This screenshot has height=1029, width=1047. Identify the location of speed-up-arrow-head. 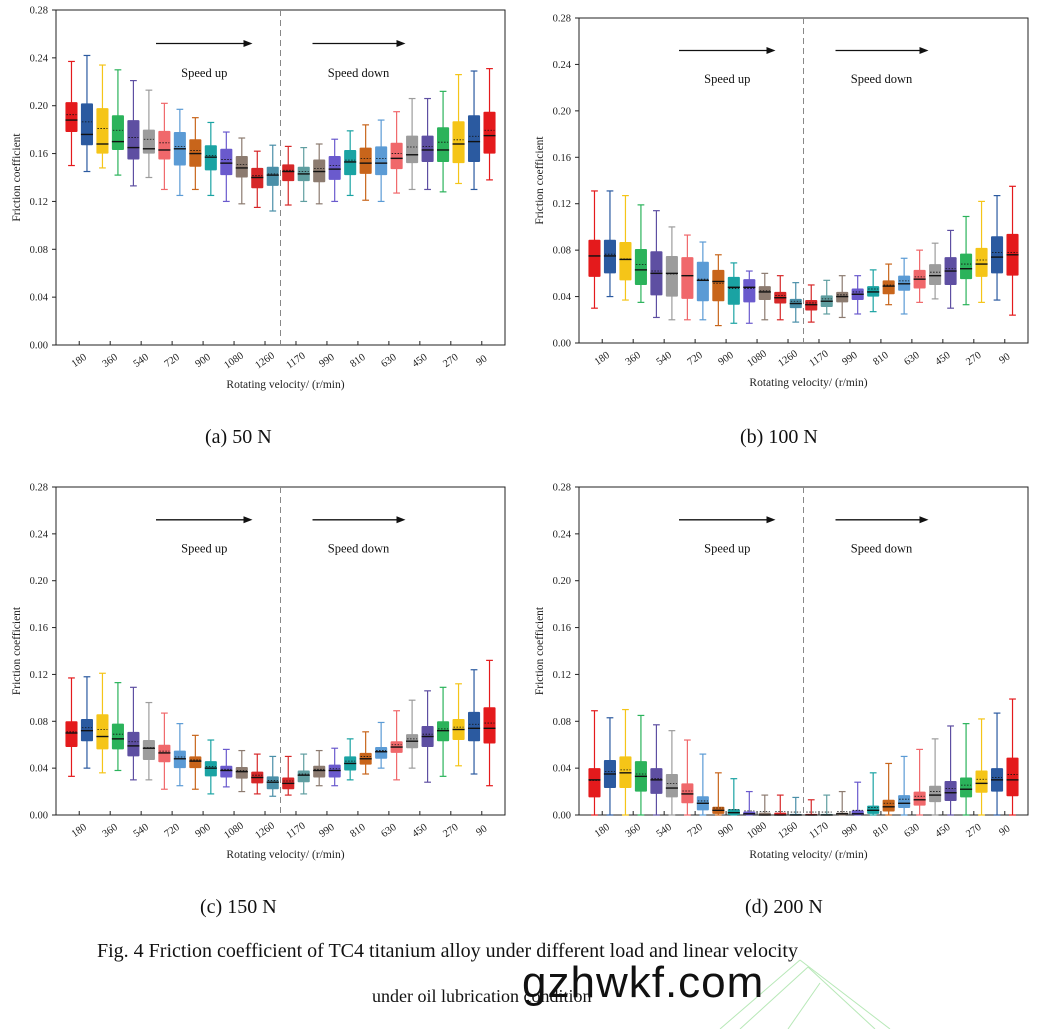
(771, 50).